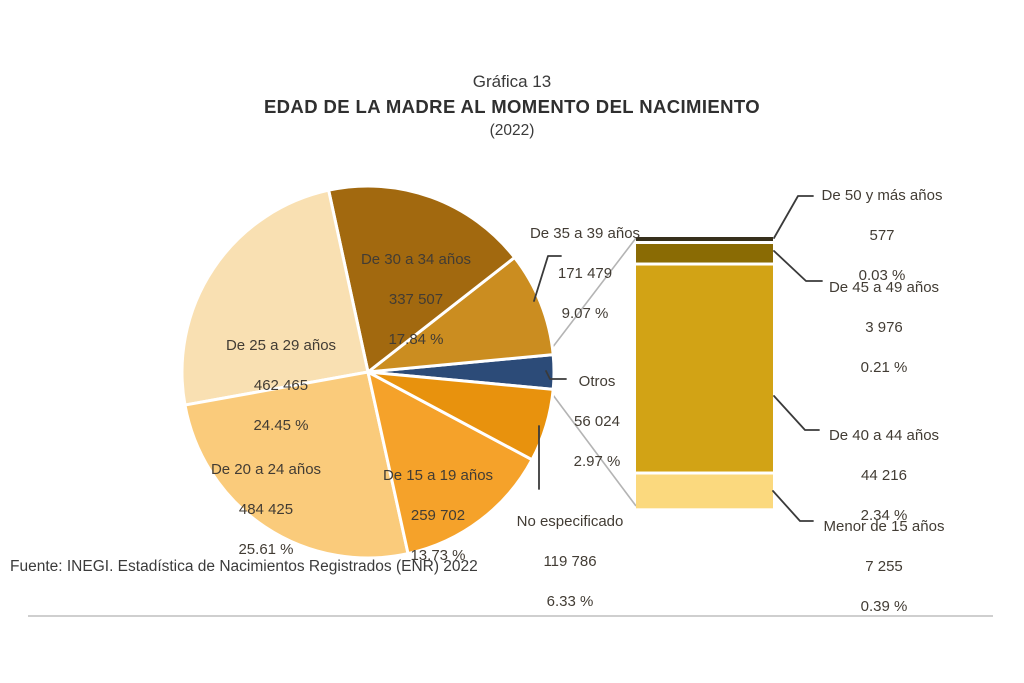 The width and height of the screenshot is (1024, 683). What do you see at coordinates (704, 491) in the screenshot?
I see `bar-segment-menor-de-15-a-os` at bounding box center [704, 491].